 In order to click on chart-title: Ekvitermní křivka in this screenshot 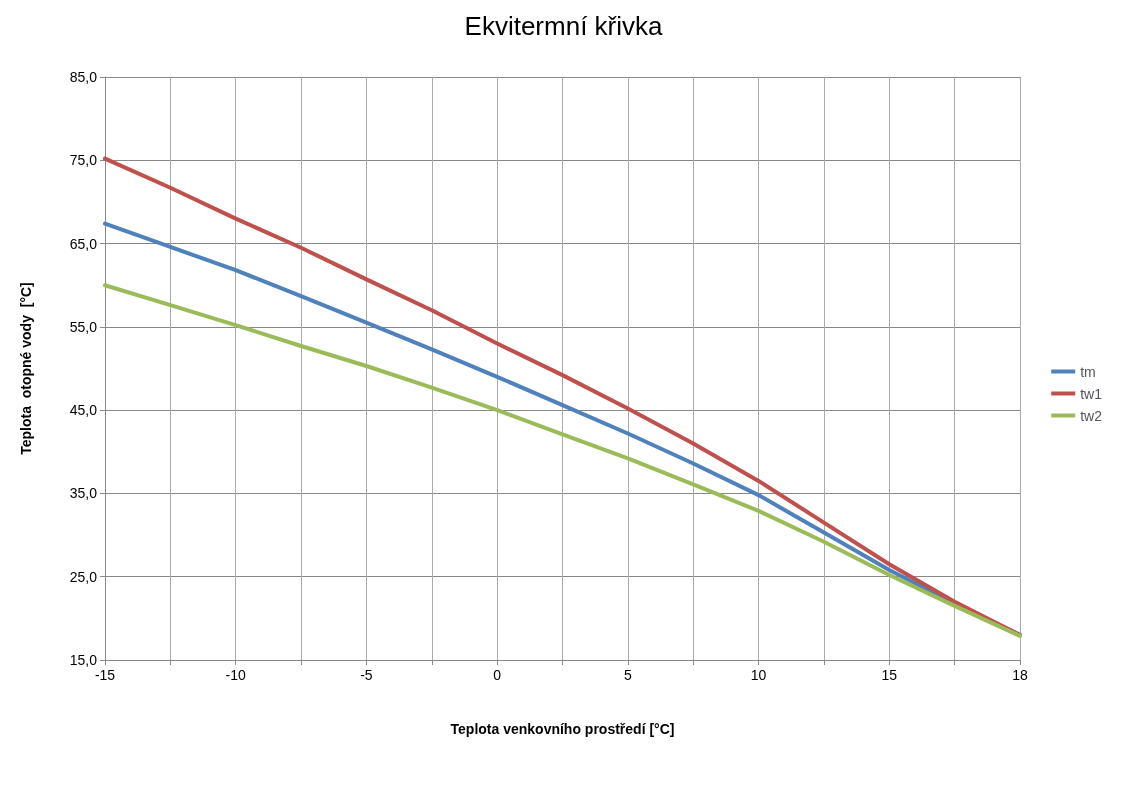, I will do `click(563, 26)`.